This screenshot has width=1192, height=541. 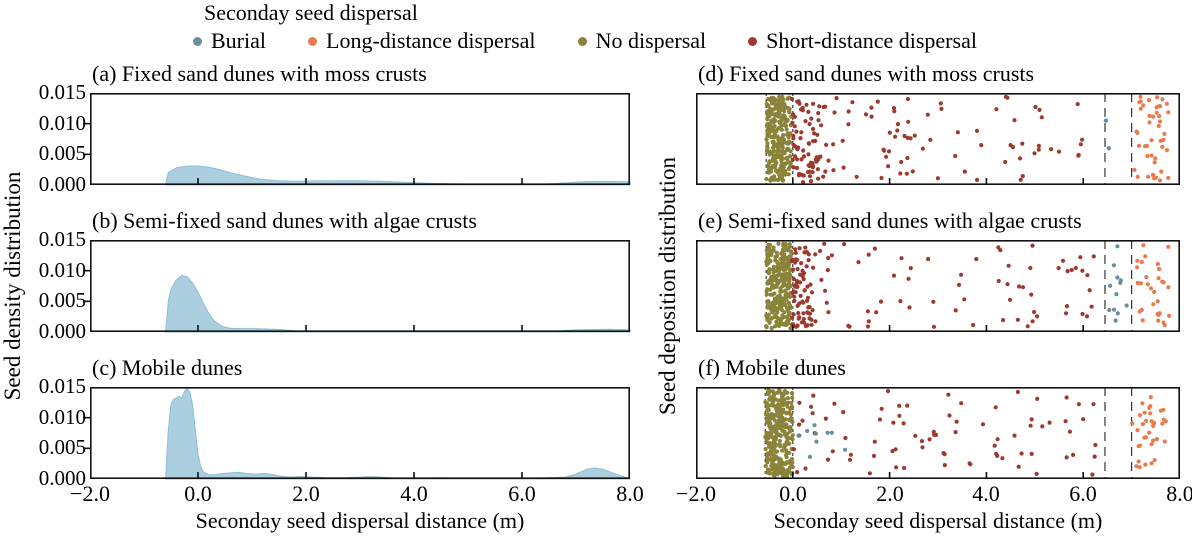 What do you see at coordinates (938, 286) in the screenshot?
I see `panel-e-scatter-plot` at bounding box center [938, 286].